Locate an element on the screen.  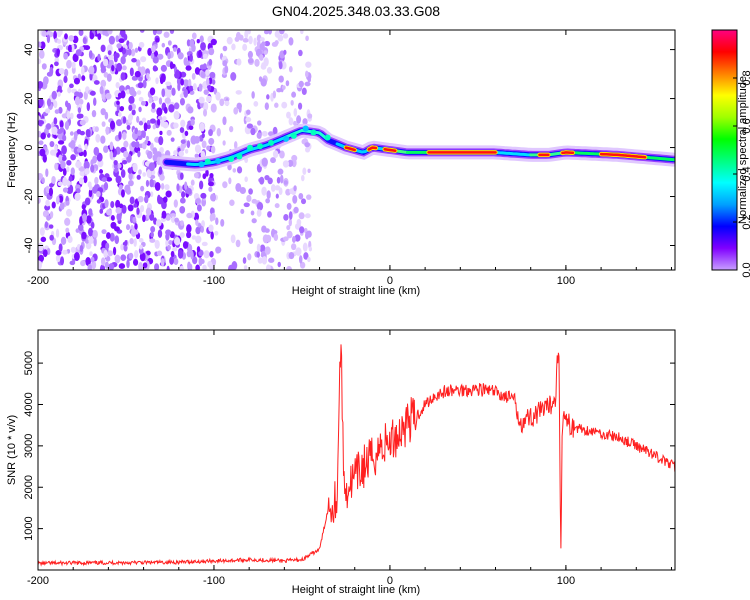
snr-x-tick-label: 100 is located at coordinates (566, 581).